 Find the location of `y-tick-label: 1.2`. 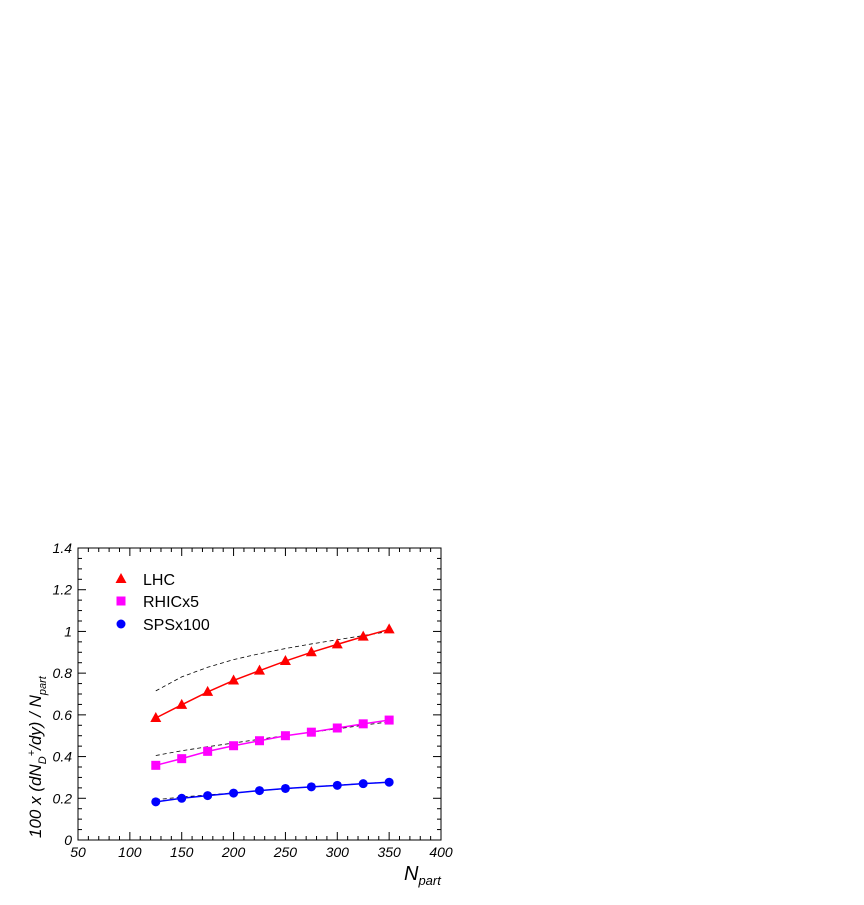

y-tick-label: 1.2 is located at coordinates (63, 590).